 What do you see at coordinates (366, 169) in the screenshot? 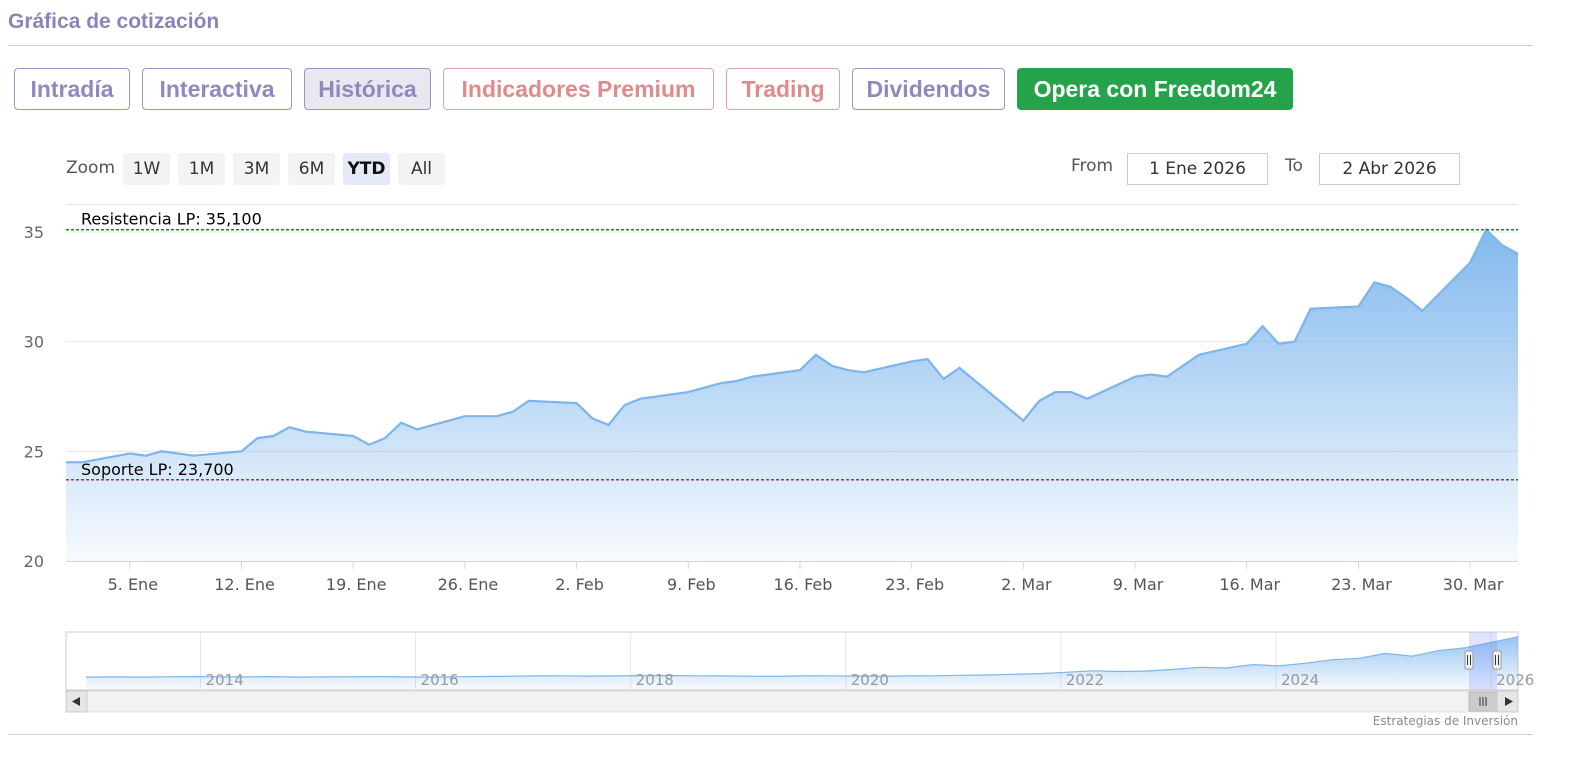
I see `zoom-ytd-button: YTD` at bounding box center [366, 169].